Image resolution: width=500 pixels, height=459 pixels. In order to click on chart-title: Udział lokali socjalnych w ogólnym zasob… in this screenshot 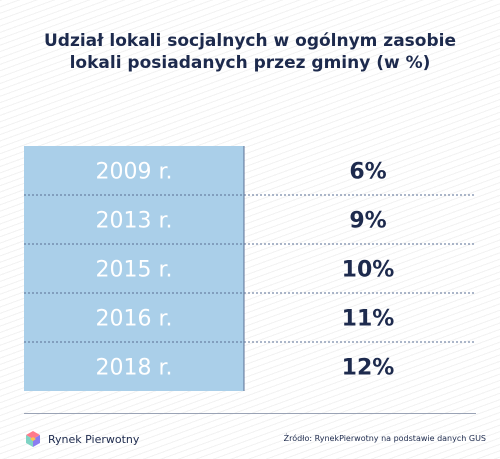, I will do `click(250, 52)`.